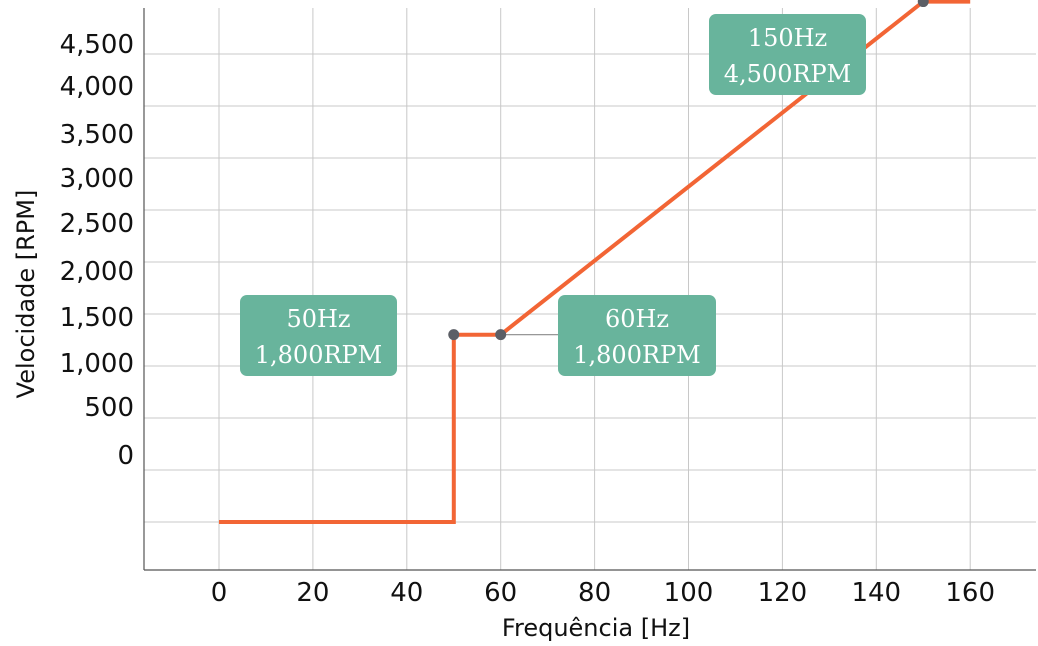 The width and height of the screenshot is (1038, 646). What do you see at coordinates (788, 74) in the screenshot?
I see `callout-speed-text: 4,500RPM` at bounding box center [788, 74].